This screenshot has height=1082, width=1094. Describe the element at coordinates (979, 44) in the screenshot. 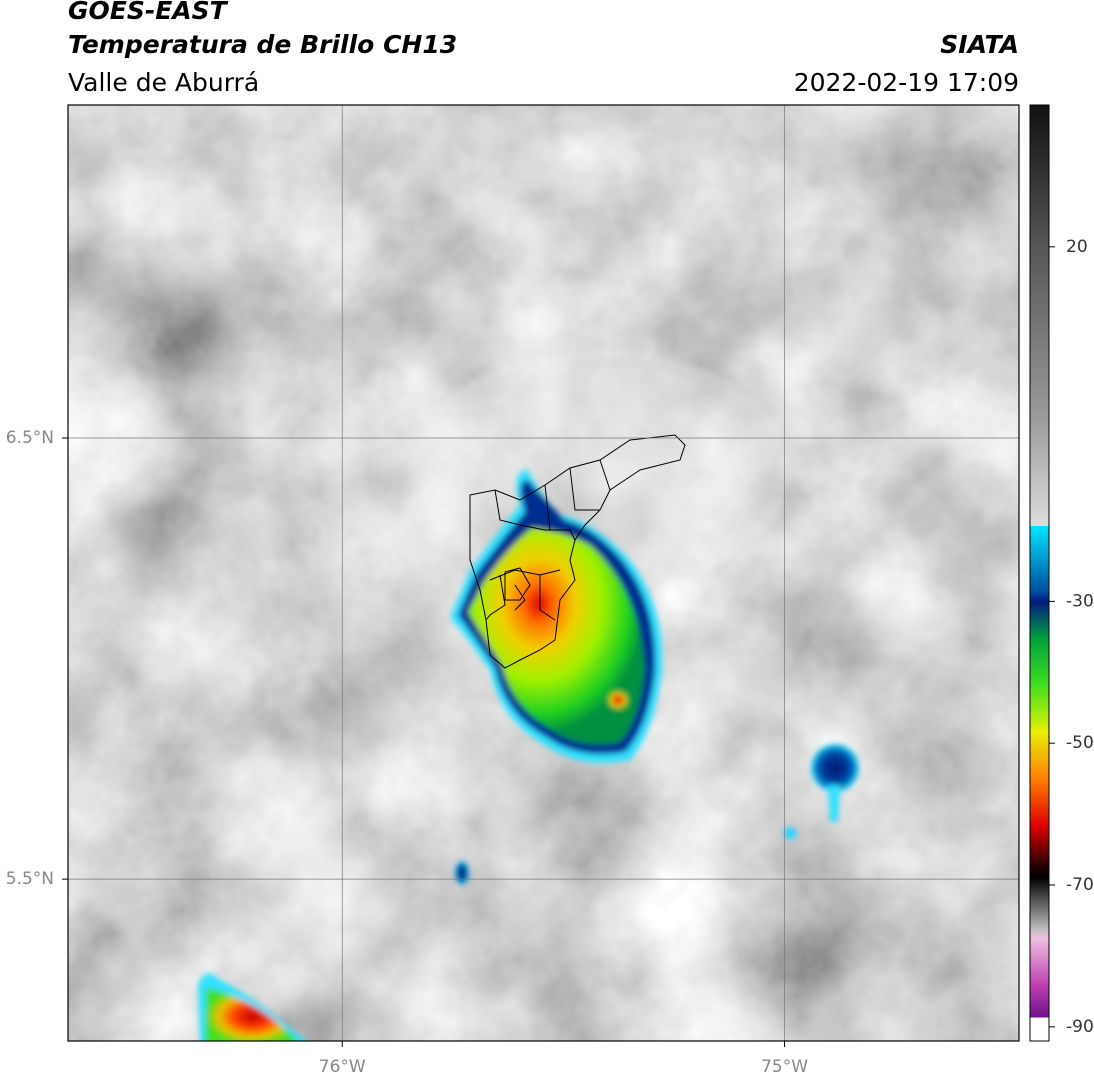

I see `source: SIATA` at that location.